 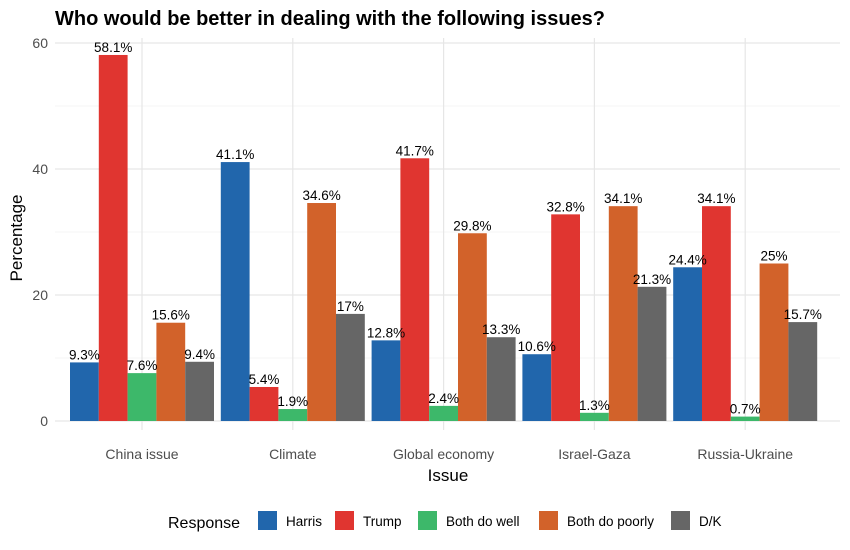 I want to click on data-label: 5.4%, so click(x=264, y=379).